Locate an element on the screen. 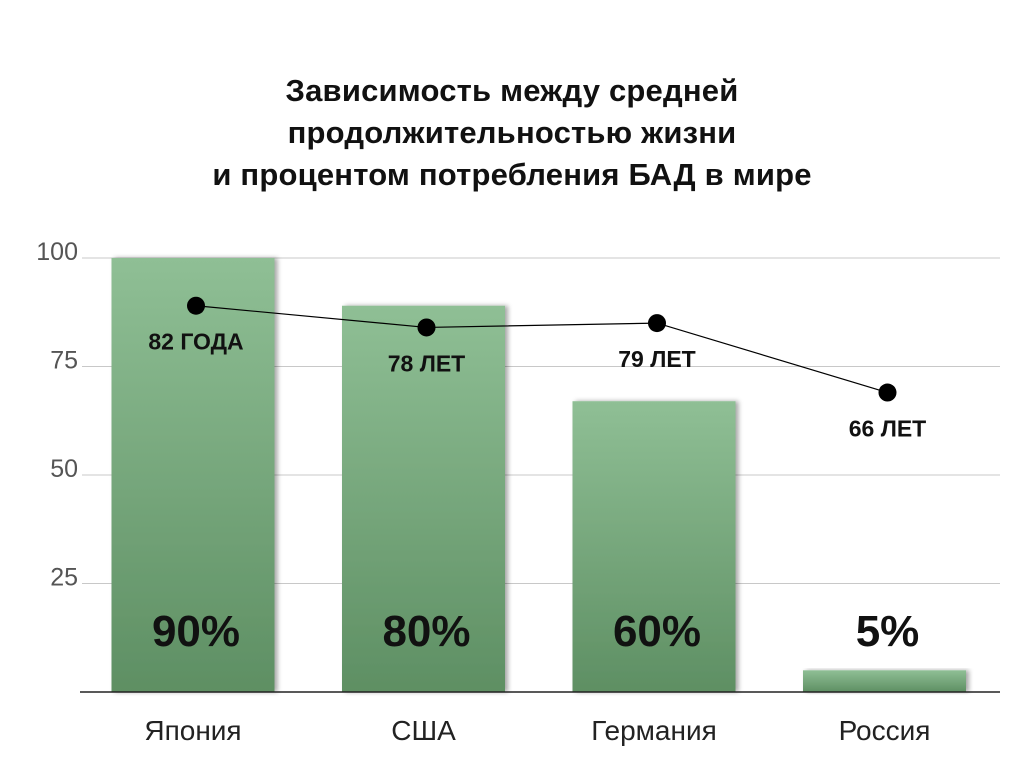 The image size is (1024, 768). x-axis-categories: Япония США Германия Россия is located at coordinates (537, 730).